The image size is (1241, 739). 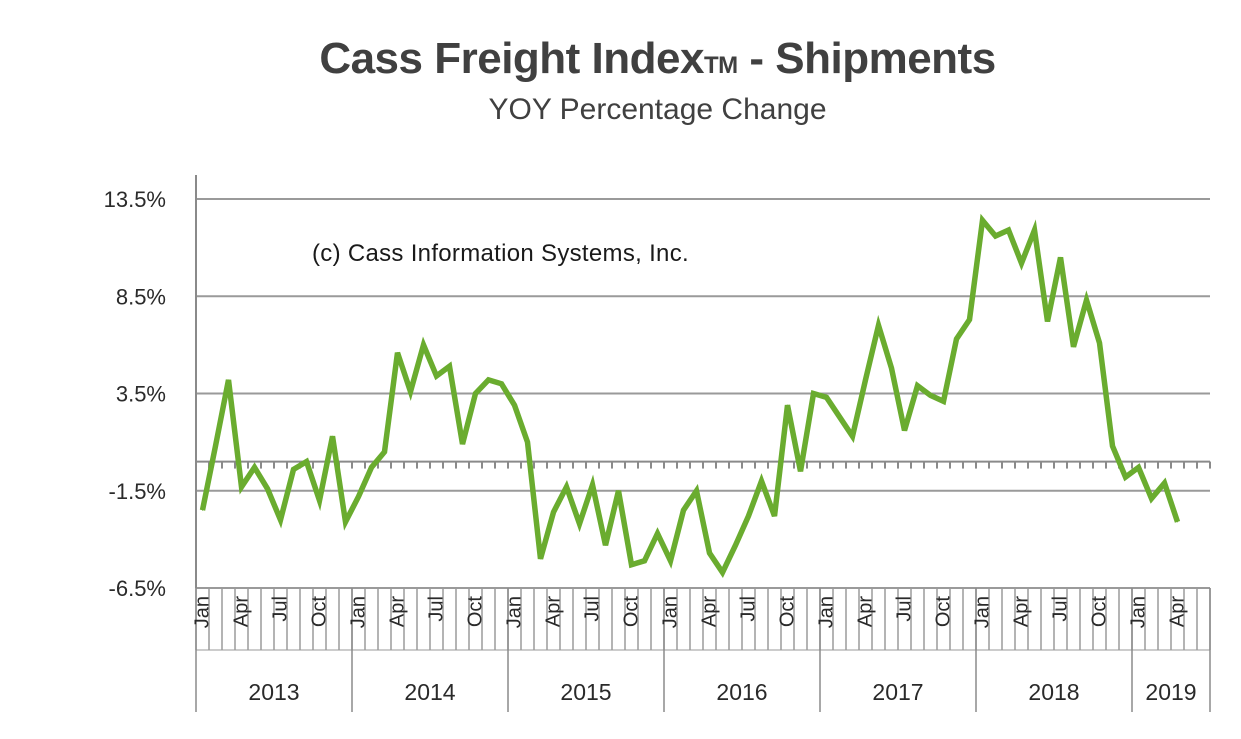 What do you see at coordinates (273, 692) in the screenshot?
I see `year-label: 2013` at bounding box center [273, 692].